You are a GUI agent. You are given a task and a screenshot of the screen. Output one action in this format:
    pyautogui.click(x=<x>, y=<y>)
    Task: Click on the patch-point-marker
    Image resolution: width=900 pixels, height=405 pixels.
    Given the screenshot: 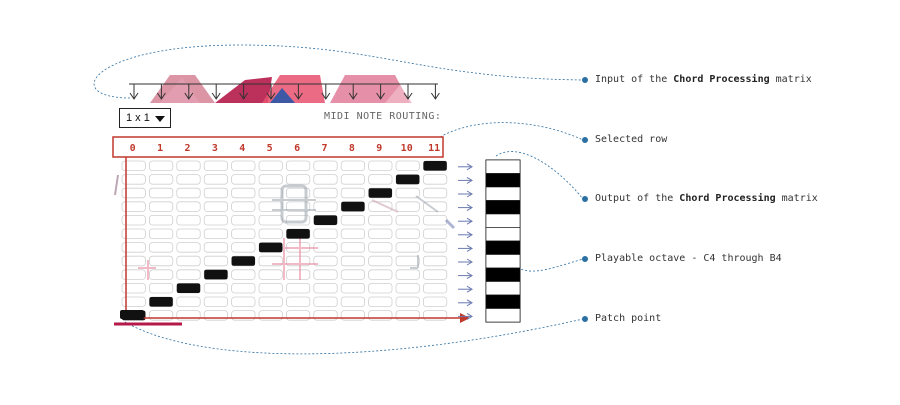 What is the action you would take?
    pyautogui.click(x=132, y=314)
    